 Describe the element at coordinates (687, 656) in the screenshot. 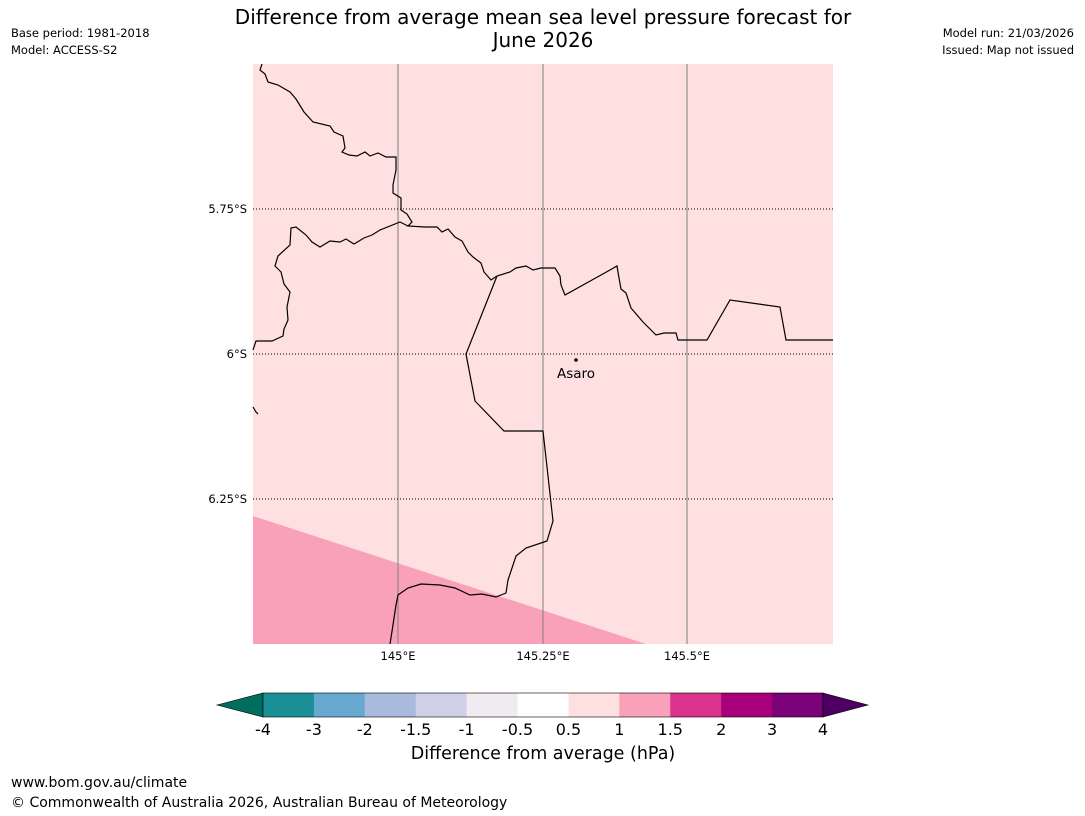

I see `lon-label-145-5: 145.5°E` at that location.